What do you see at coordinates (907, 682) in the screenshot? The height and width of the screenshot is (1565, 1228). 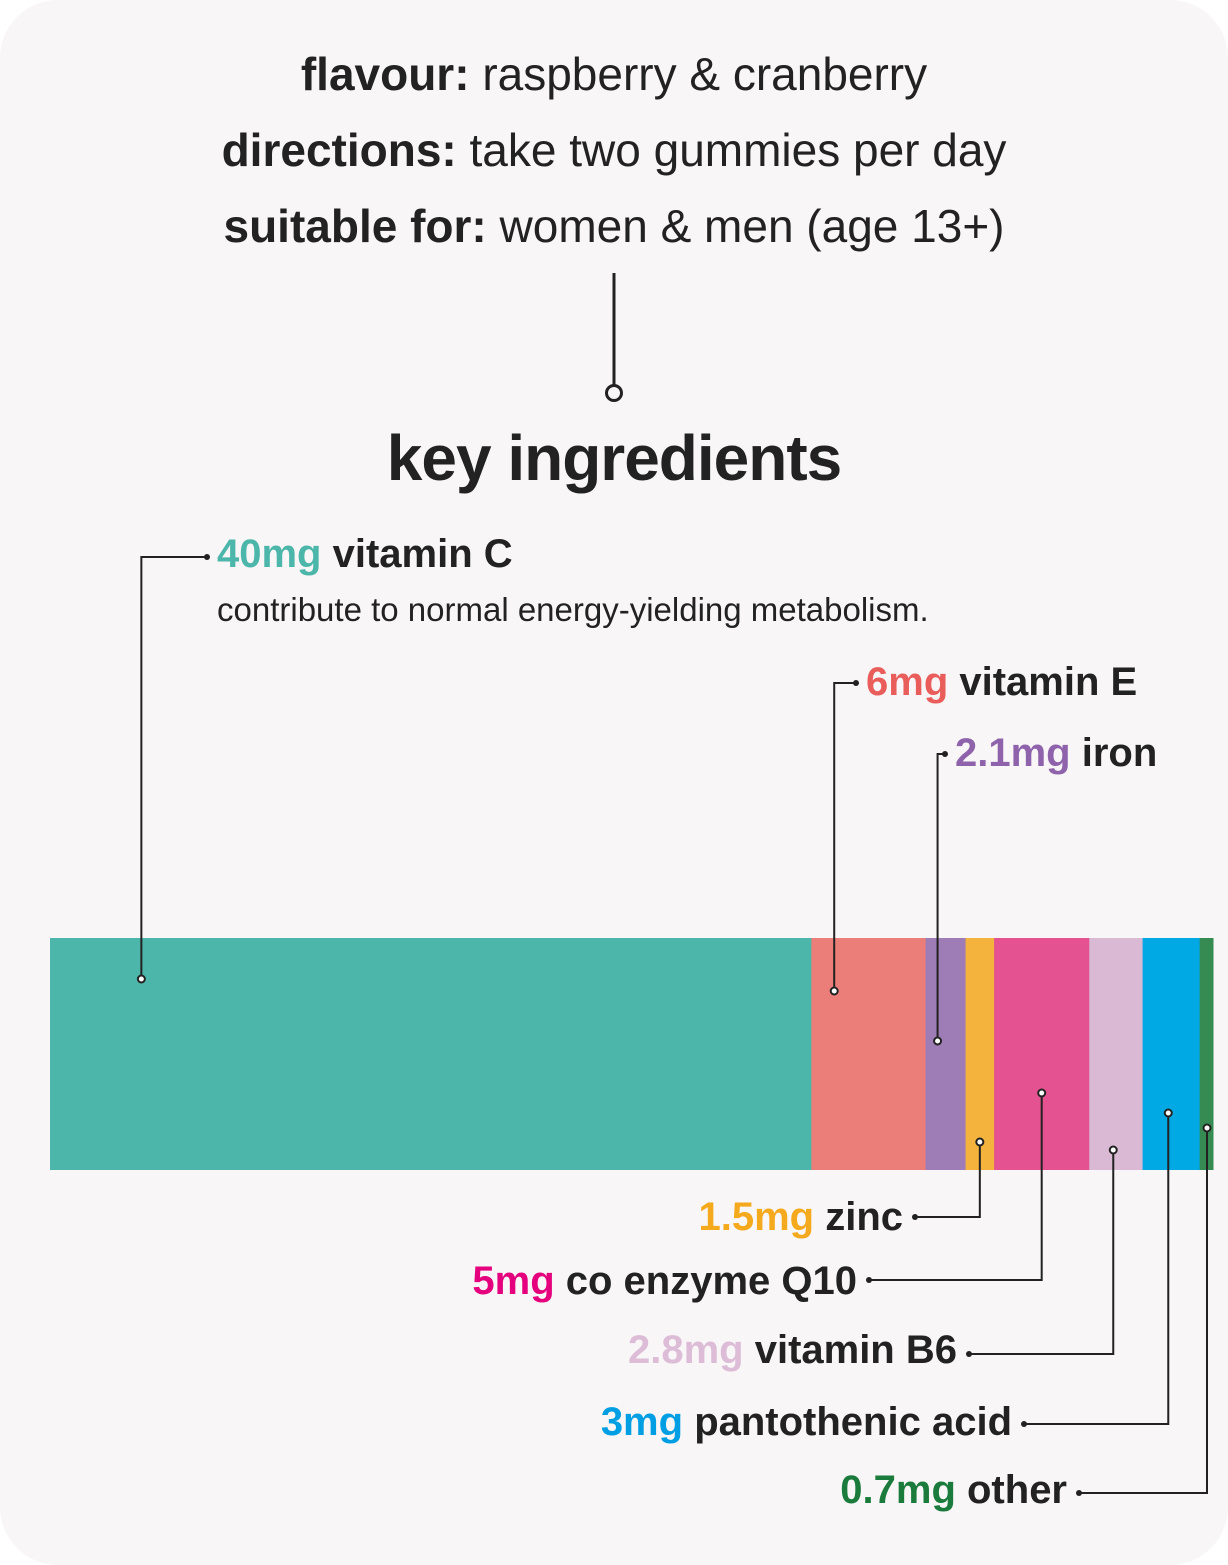 I see `amount-vitamin-e: 6mg` at bounding box center [907, 682].